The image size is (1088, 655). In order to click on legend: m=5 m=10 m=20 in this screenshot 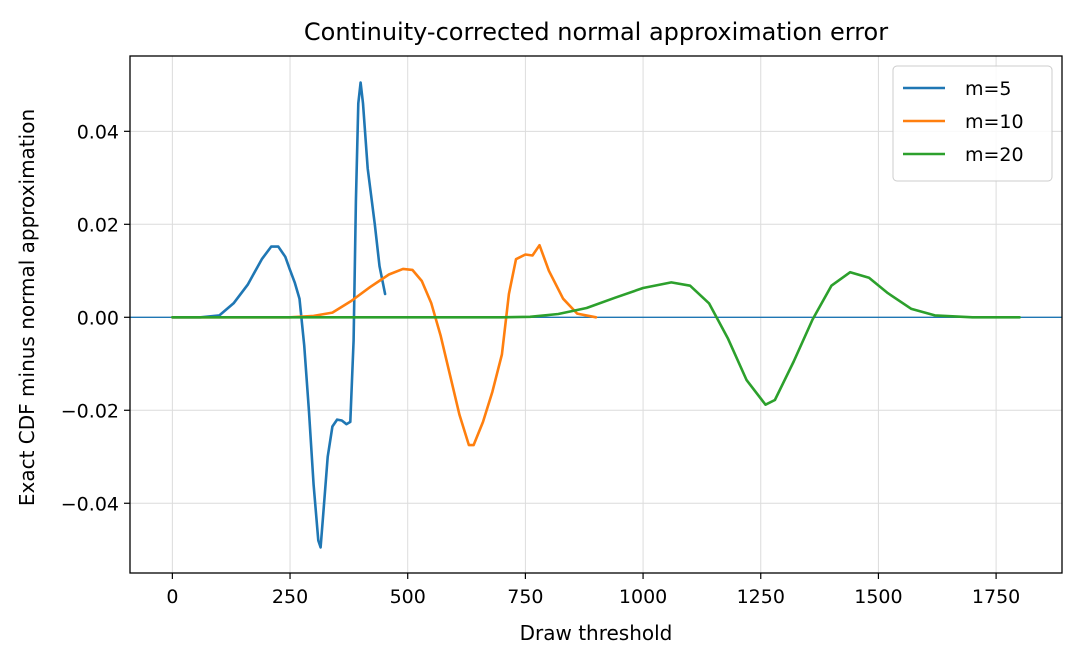, I will do `click(972, 123)`.